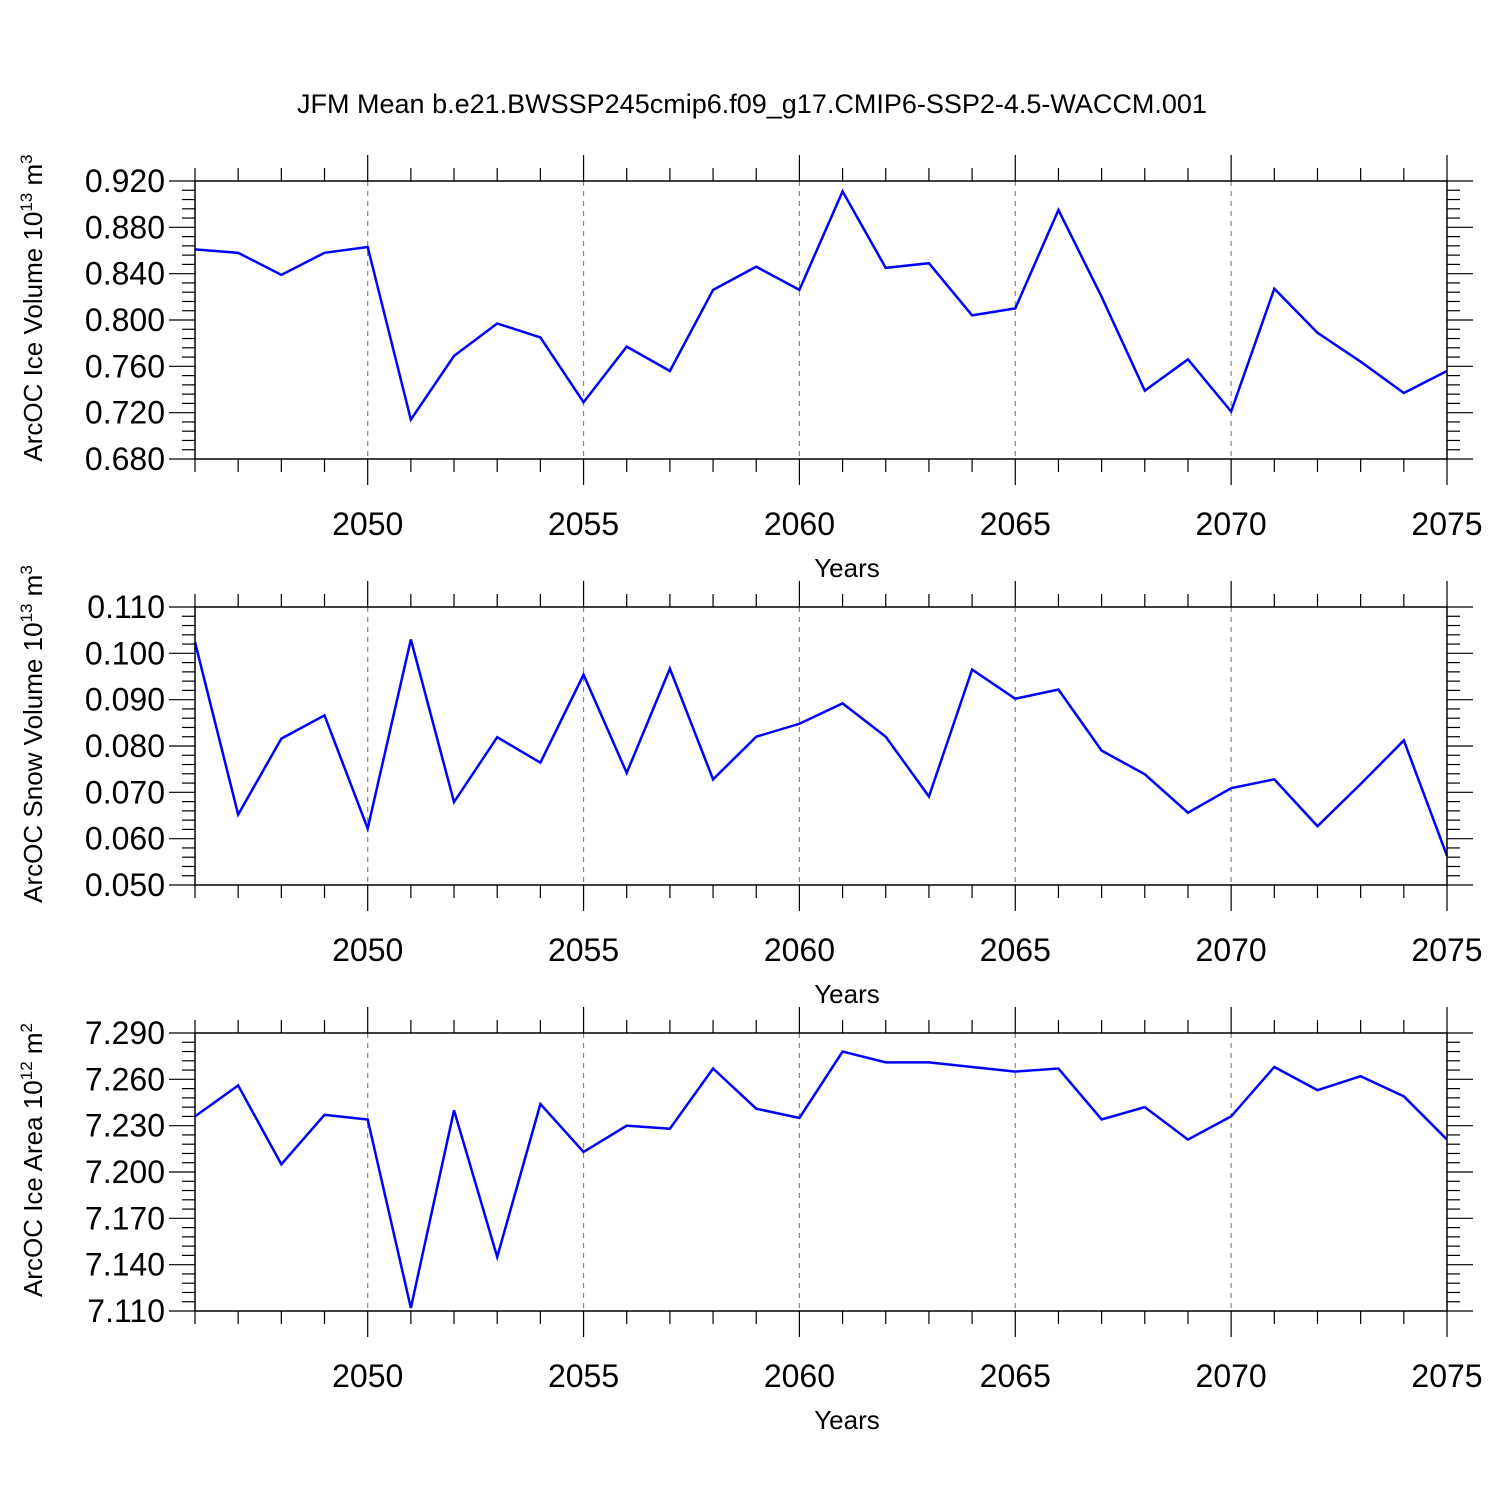 The height and width of the screenshot is (1500, 1500). I want to click on x-tick-label: 2055, so click(583, 1376).